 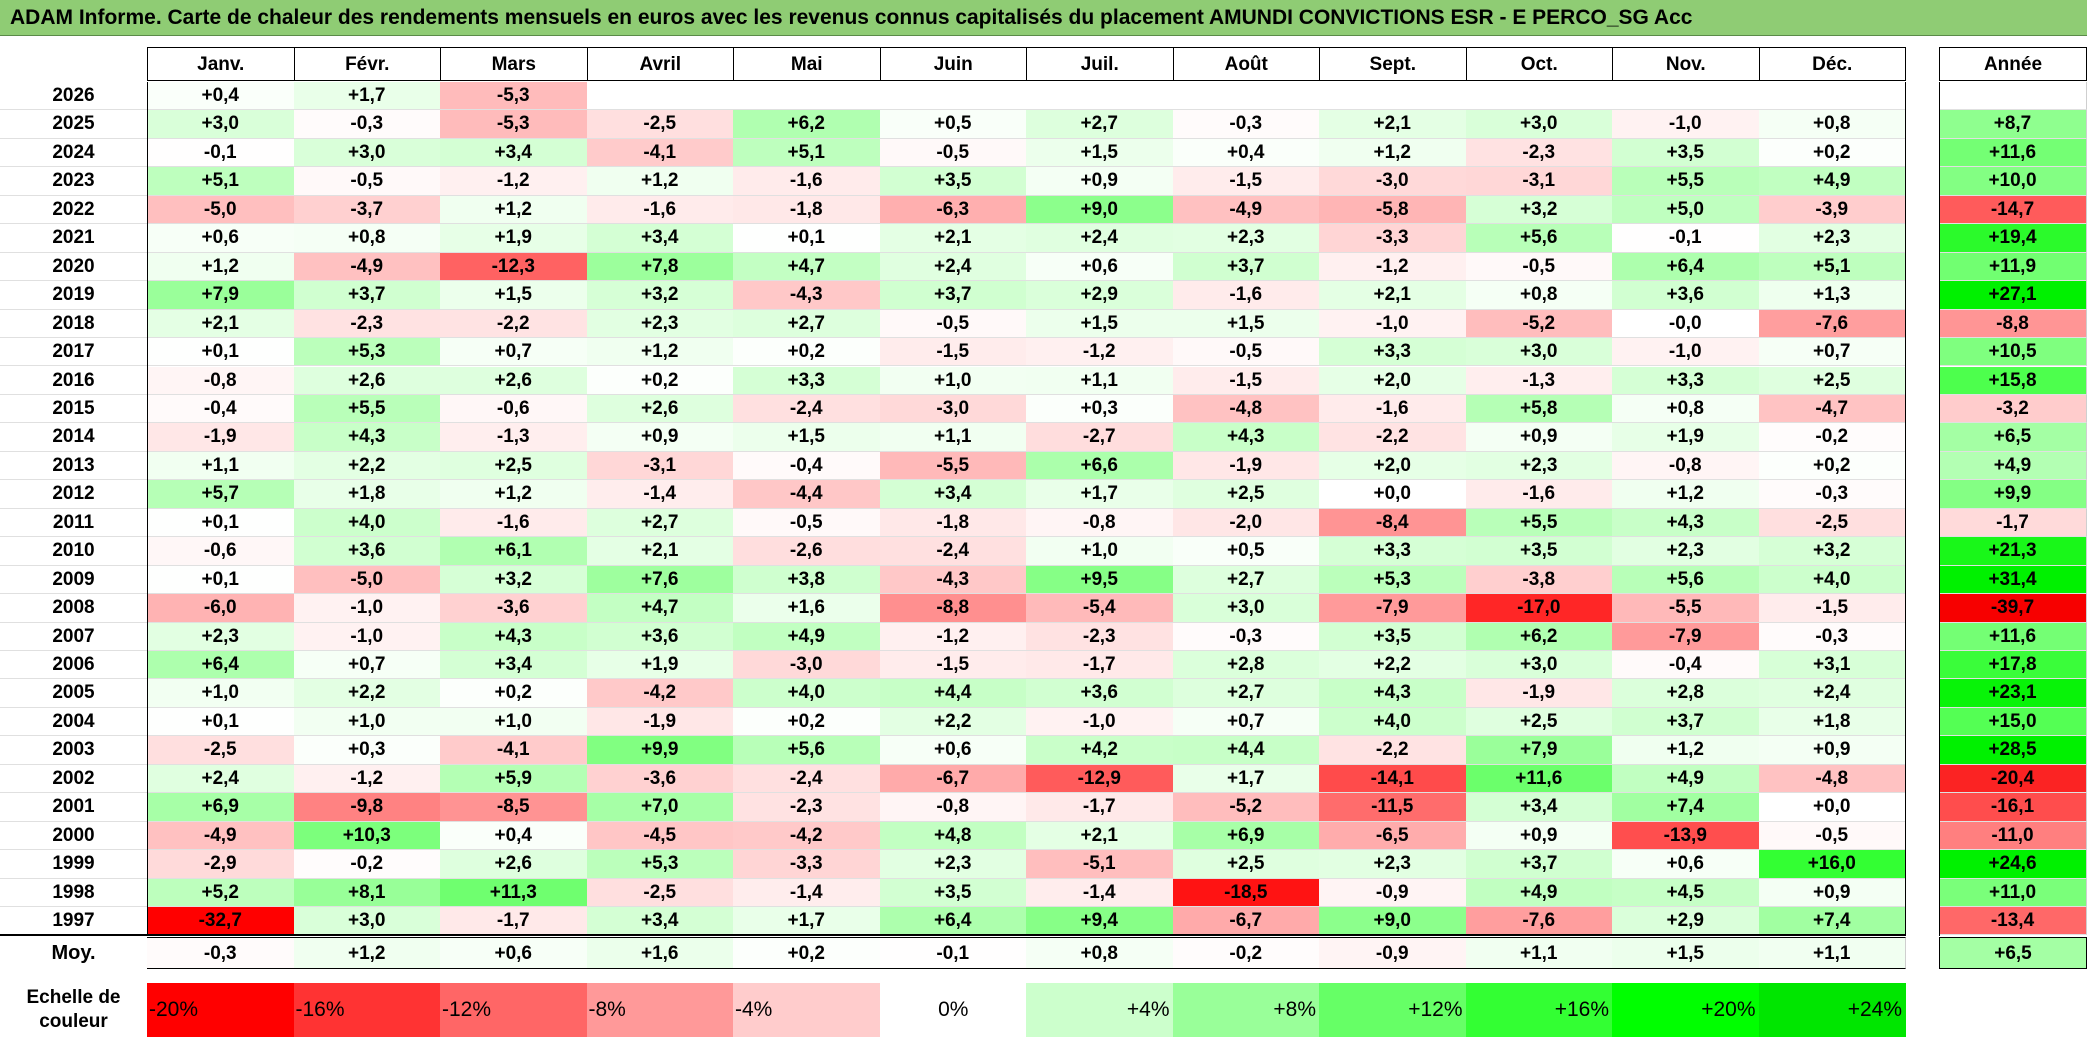 What do you see at coordinates (1246, 523) in the screenshot?
I see `heatmap-cell: -2,0` at bounding box center [1246, 523].